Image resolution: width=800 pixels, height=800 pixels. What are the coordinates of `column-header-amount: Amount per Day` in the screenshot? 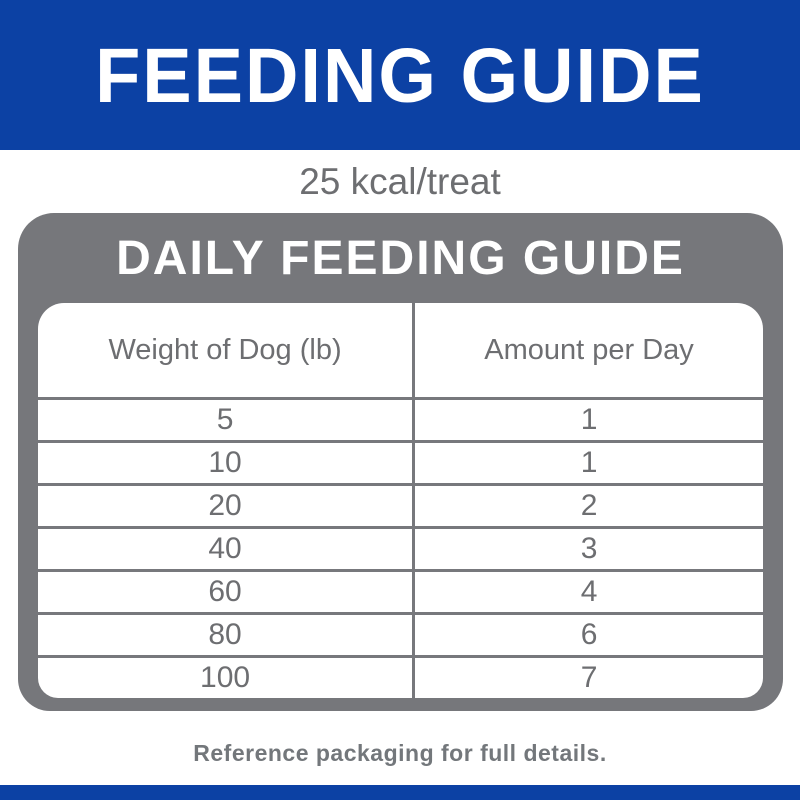 It's located at (587, 350).